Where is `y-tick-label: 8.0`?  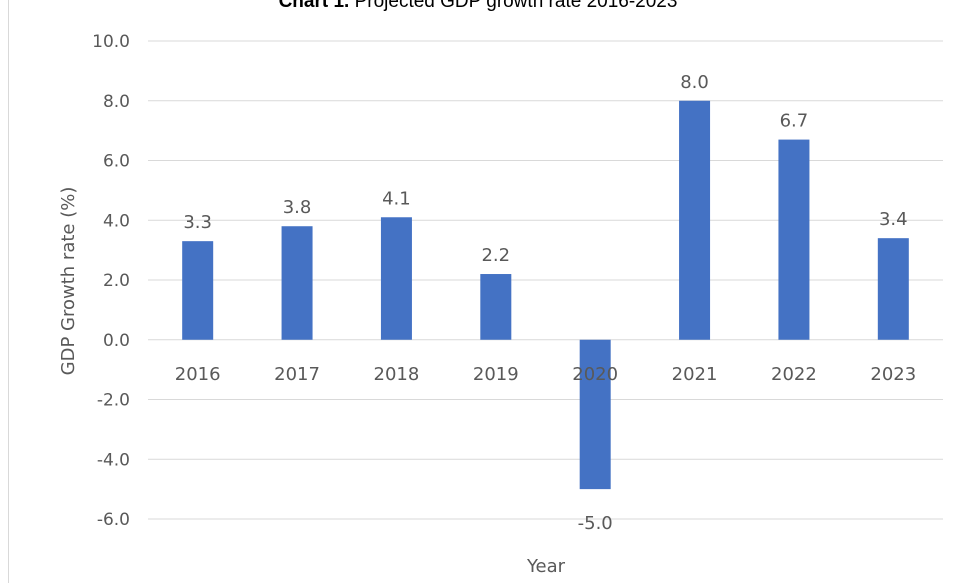 y-tick-label: 8.0 is located at coordinates (116, 102).